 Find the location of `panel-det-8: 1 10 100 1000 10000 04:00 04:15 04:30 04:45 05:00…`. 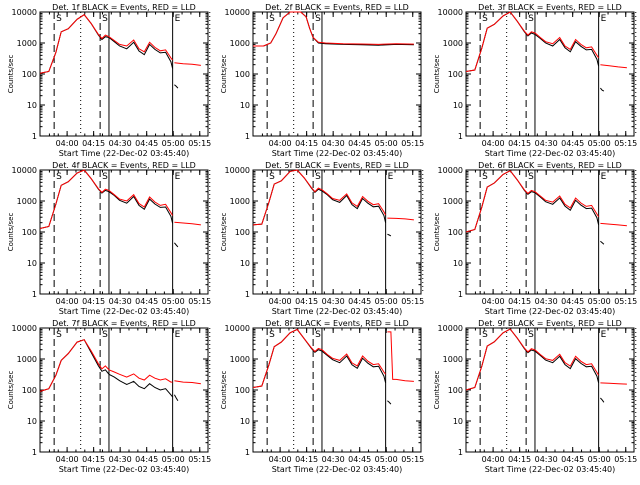

panel-det-8: 1 10 100 1000 10000 04:00 04:15 04:30 04:45 05:00… is located at coordinates (322, 396).